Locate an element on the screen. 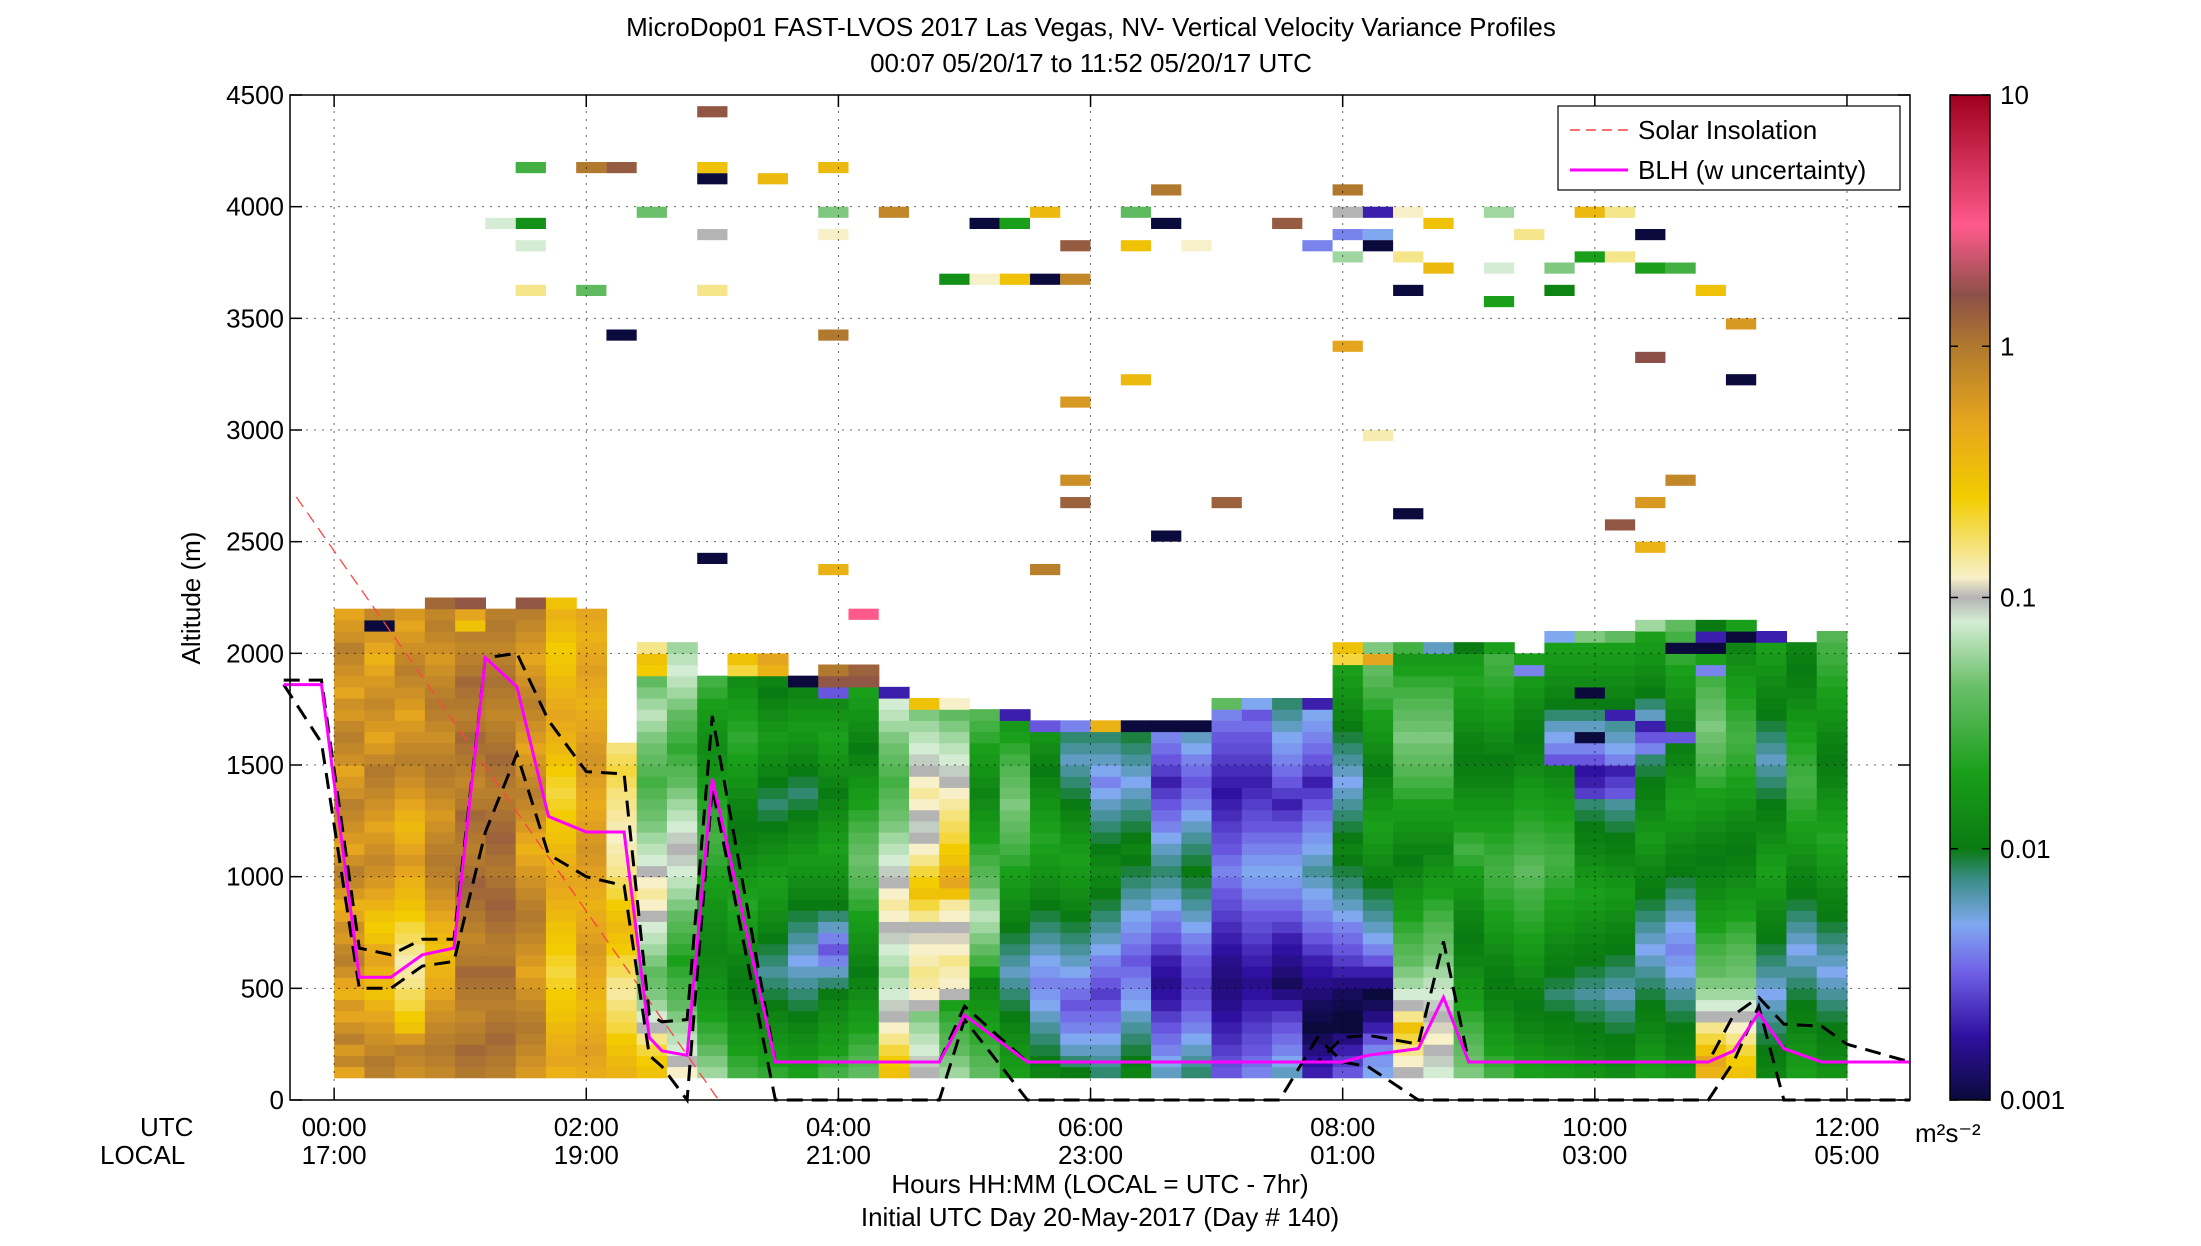 The width and height of the screenshot is (2201, 1246). x-tick-label-local: 01:00 is located at coordinates (1342, 1155).